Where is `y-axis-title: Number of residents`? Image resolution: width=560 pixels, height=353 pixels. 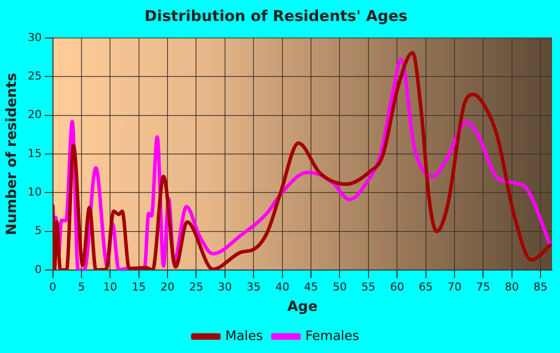 y-axis-title: Number of residents is located at coordinates (12, 154).